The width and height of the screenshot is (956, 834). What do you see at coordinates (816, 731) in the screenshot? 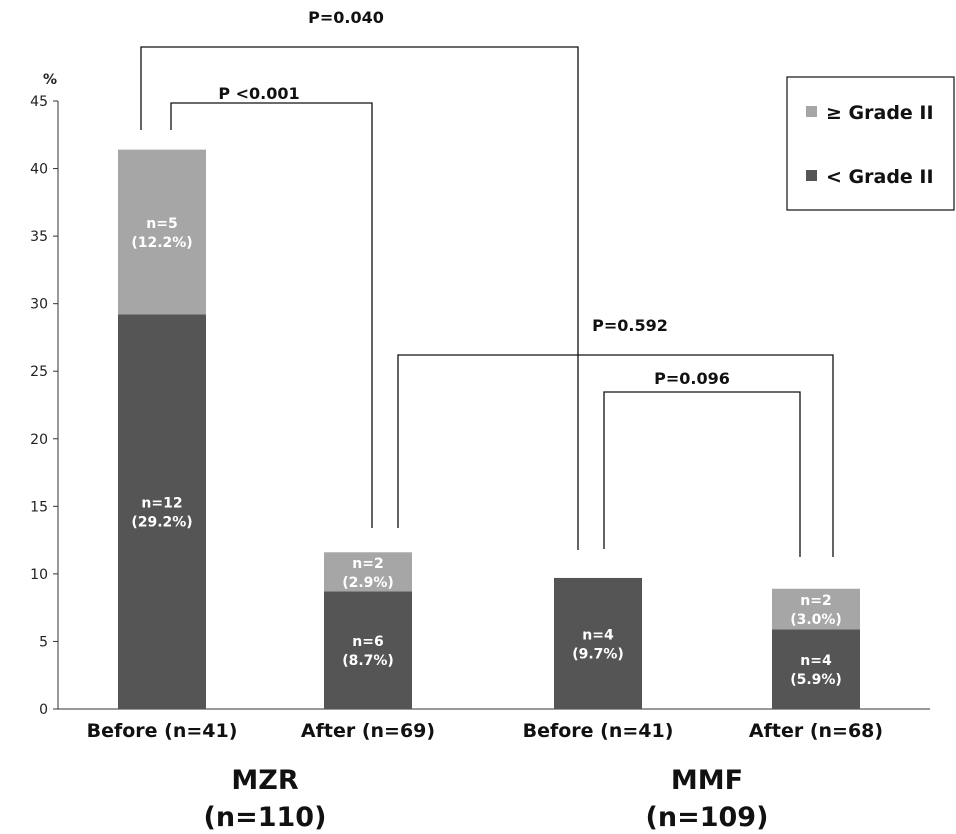
I see `x-category-label: After (n=68)` at bounding box center [816, 731].